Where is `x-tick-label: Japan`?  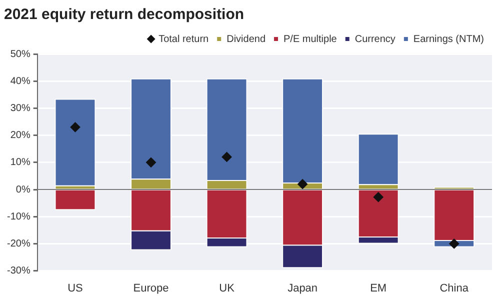
x-tick-label: Japan is located at coordinates (303, 288).